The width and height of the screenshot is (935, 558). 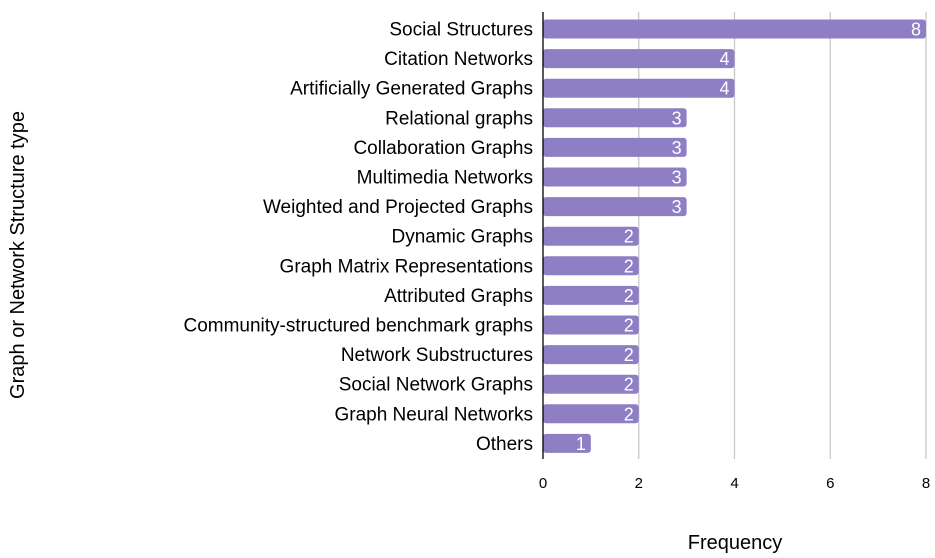 What do you see at coordinates (398, 207) in the screenshot?
I see `category-label-7: Weighted and Projected Graphs` at bounding box center [398, 207].